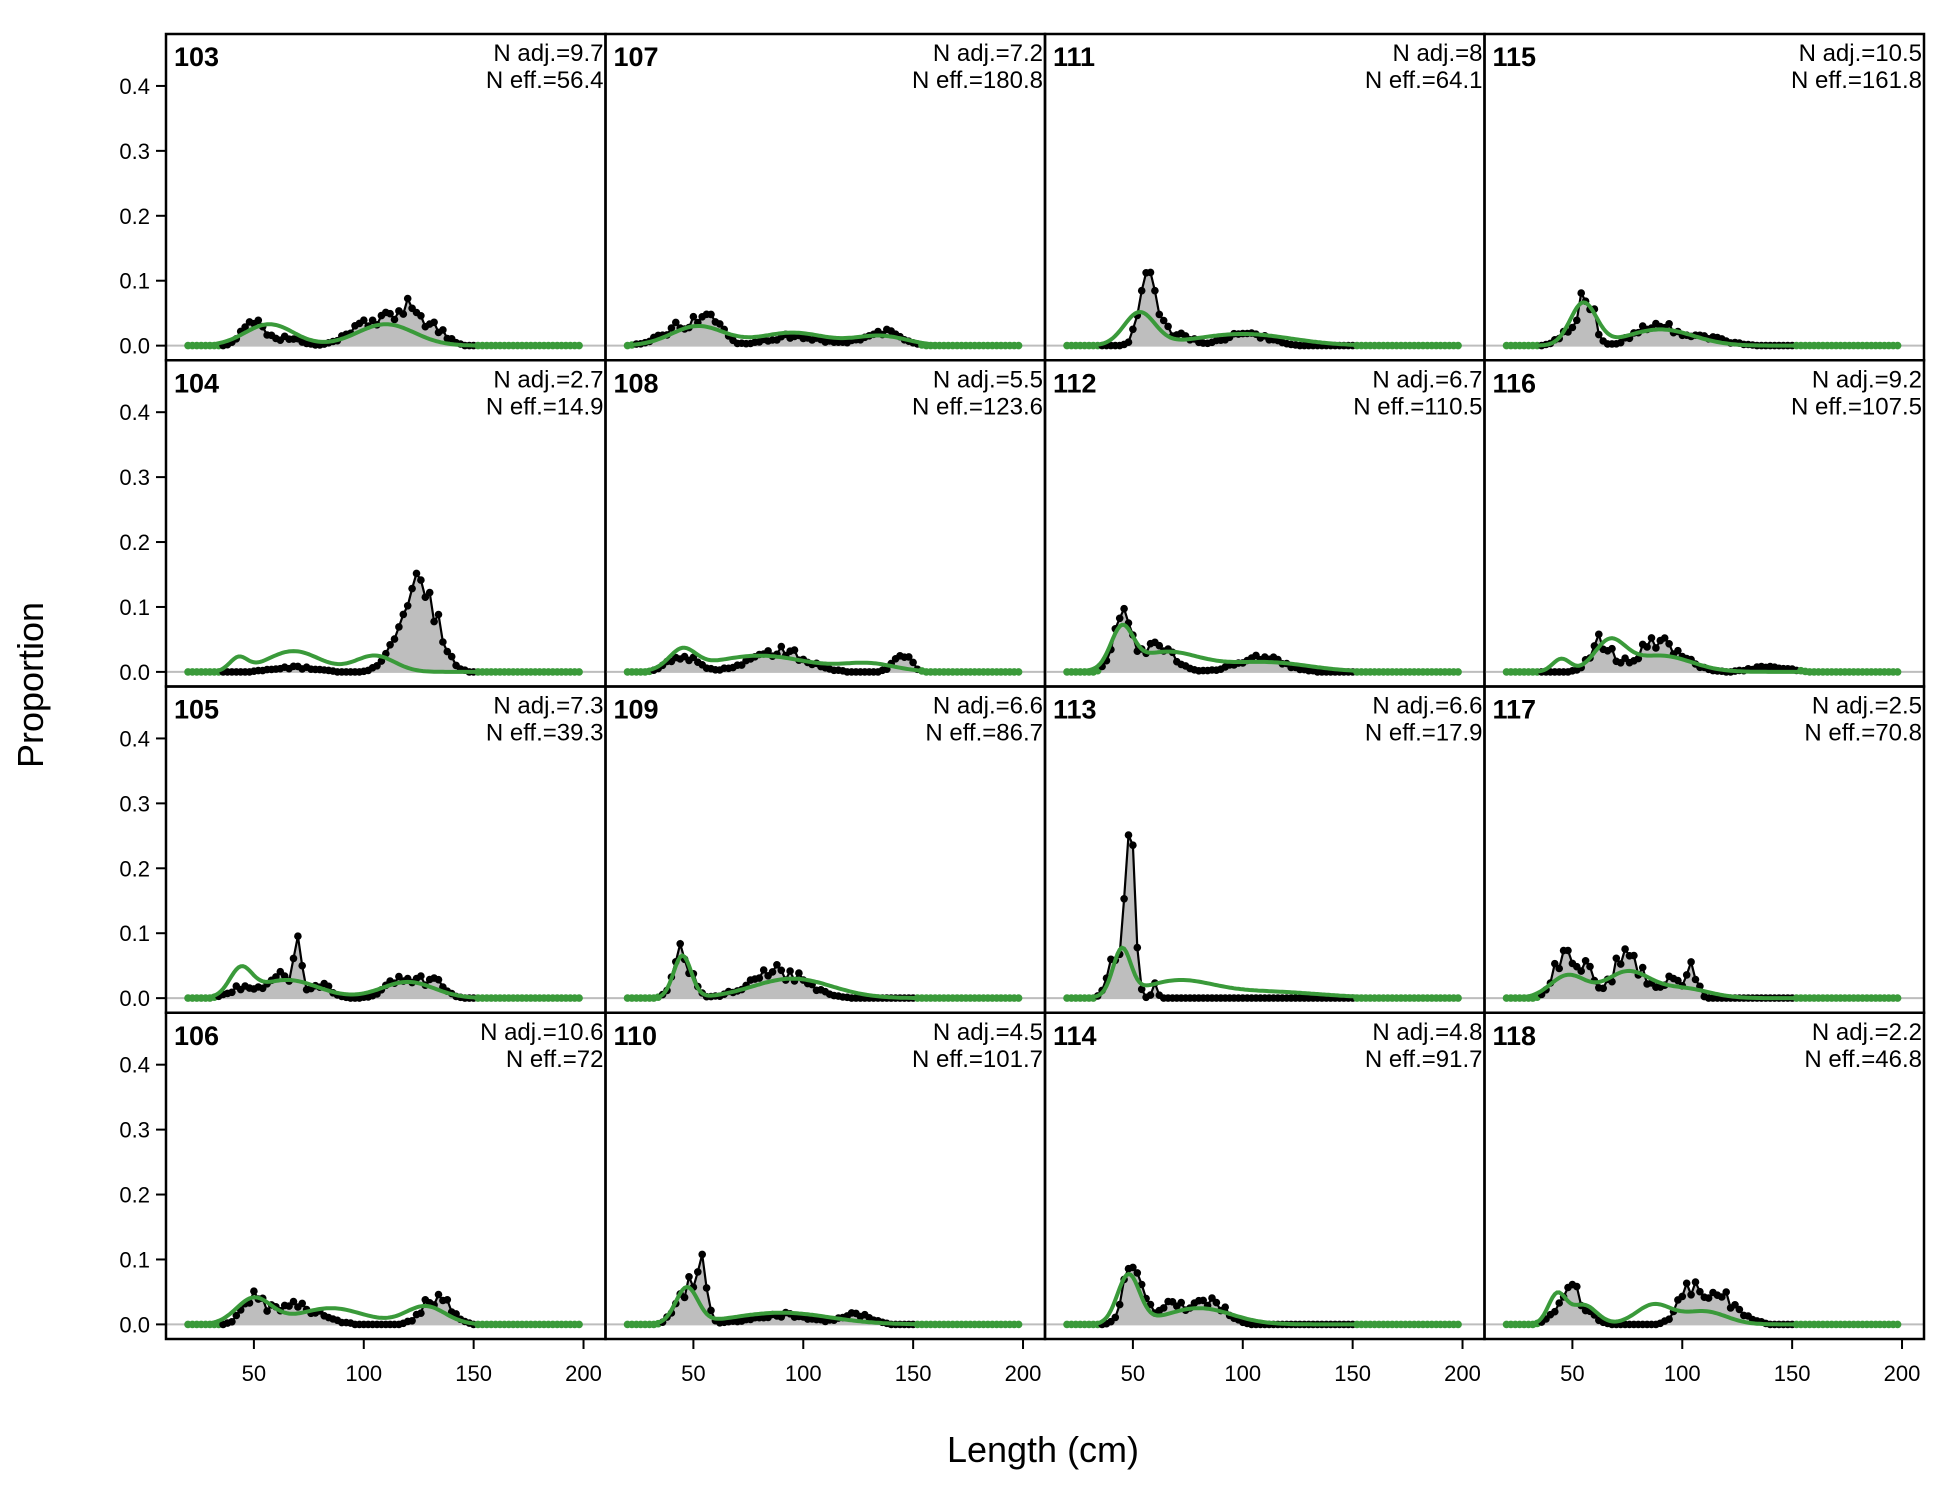 Image resolution: width=1950 pixels, height=1500 pixels. I want to click on panel-n-adj: N adj.=4.8, so click(1427, 1032).